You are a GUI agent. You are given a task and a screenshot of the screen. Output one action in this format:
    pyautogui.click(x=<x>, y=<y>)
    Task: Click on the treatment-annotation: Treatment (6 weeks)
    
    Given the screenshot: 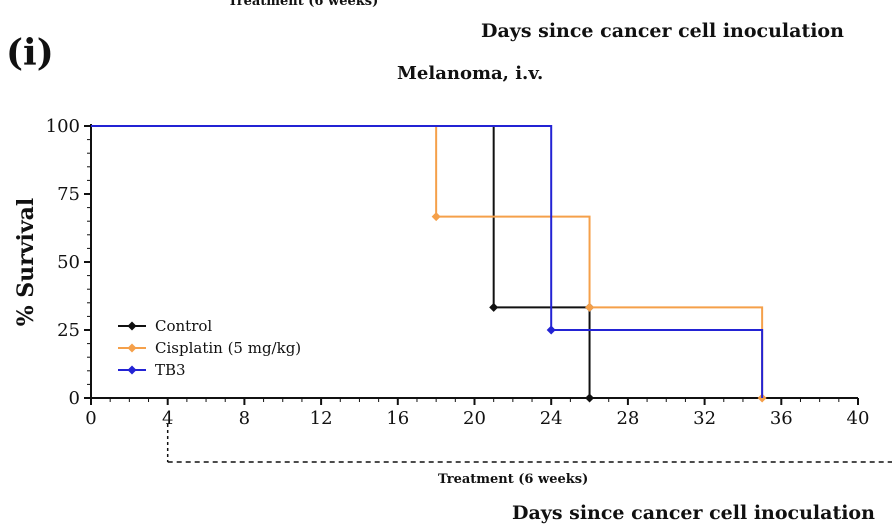 What is the action you would take?
    pyautogui.click(x=513, y=479)
    